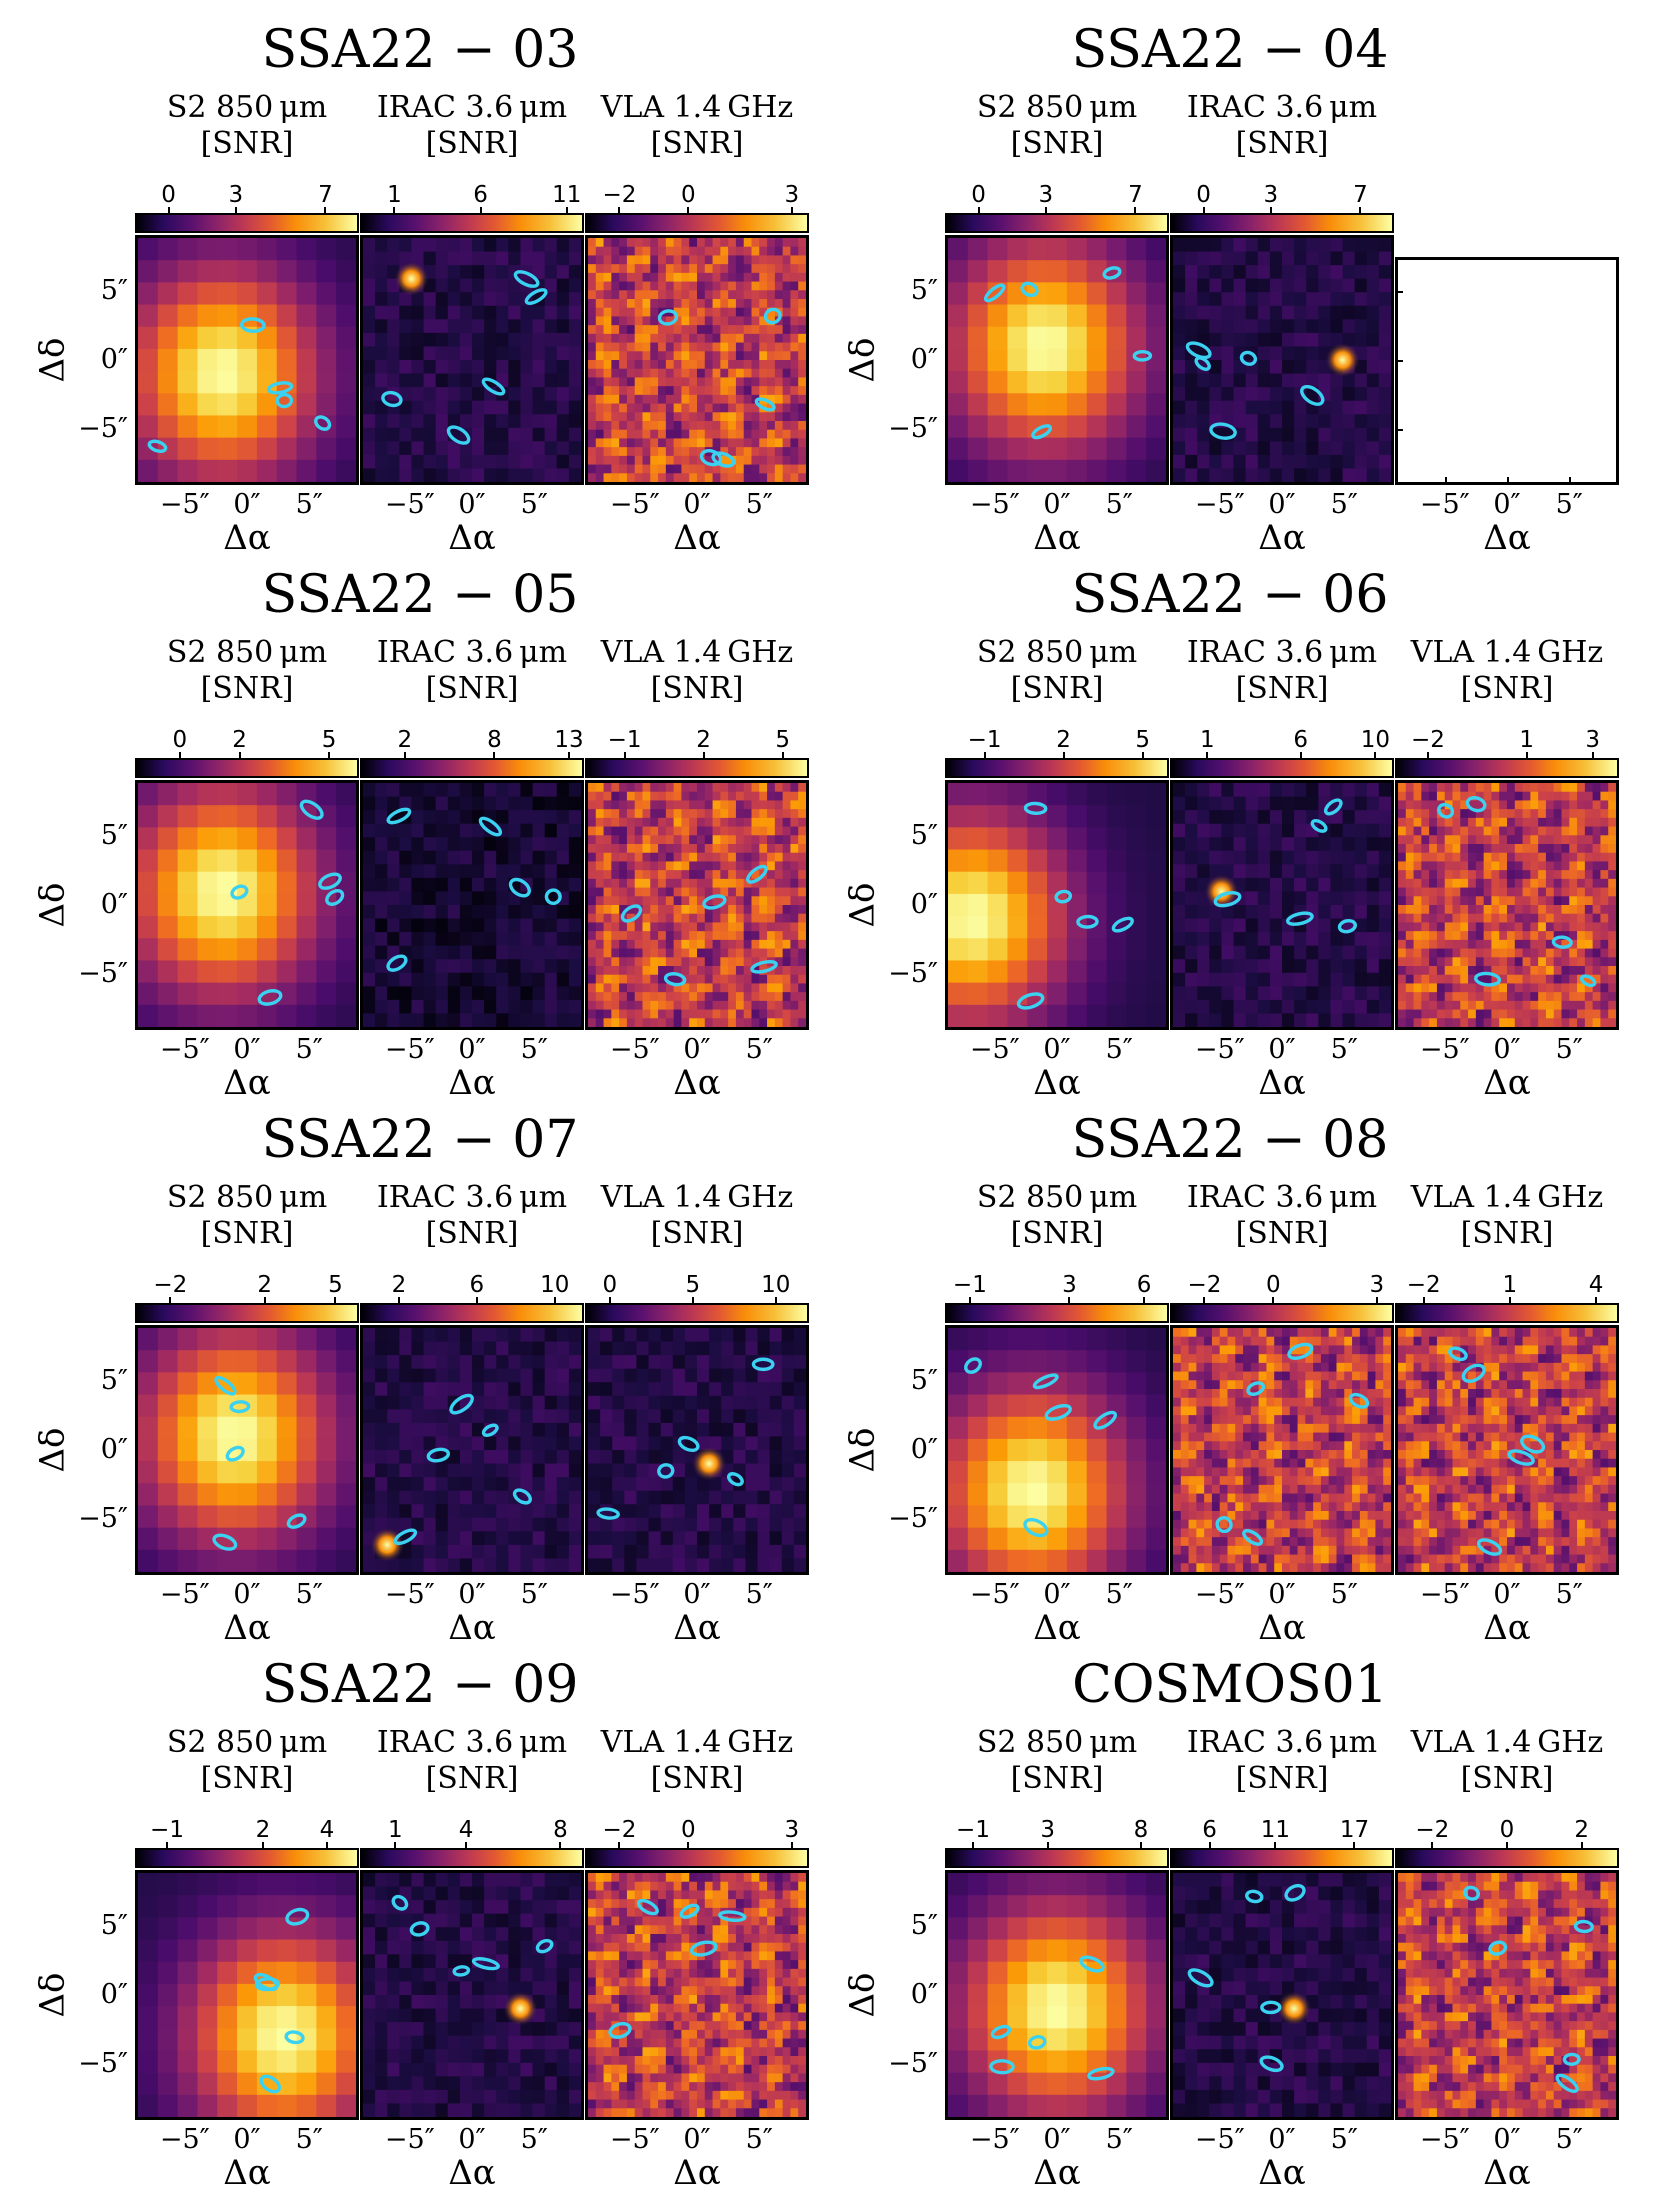  What do you see at coordinates (472, 671) in the screenshot?
I see `panel-title: IRAC 3.6 μm [SNR]` at bounding box center [472, 671].